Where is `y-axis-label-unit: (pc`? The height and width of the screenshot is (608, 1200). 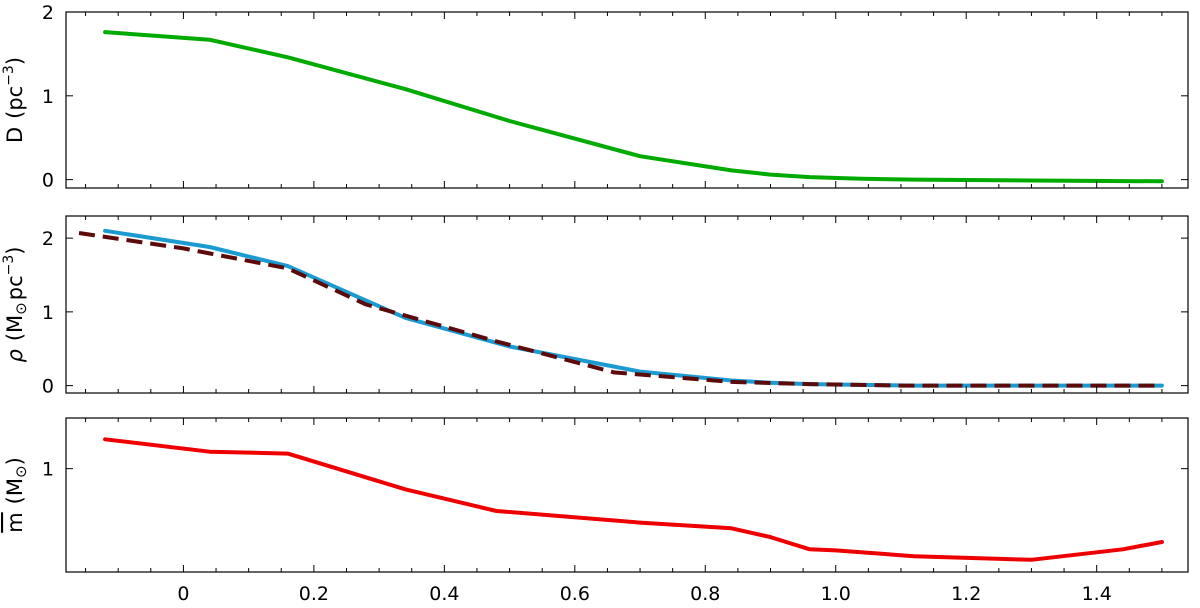
y-axis-label-unit: (pc is located at coordinates (15, 102).